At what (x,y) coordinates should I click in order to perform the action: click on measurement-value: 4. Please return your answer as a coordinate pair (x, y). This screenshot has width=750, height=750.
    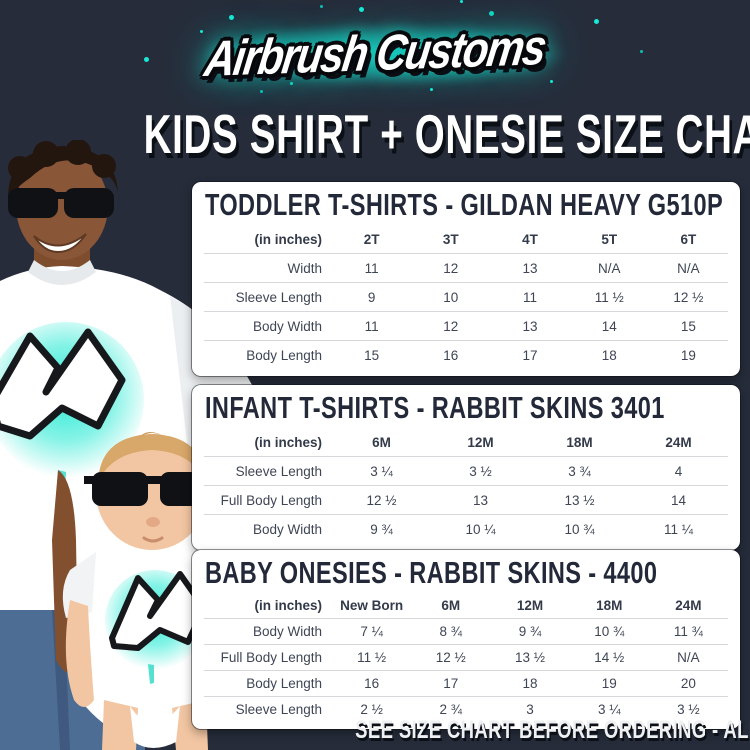
    Looking at the image, I should click on (678, 471).